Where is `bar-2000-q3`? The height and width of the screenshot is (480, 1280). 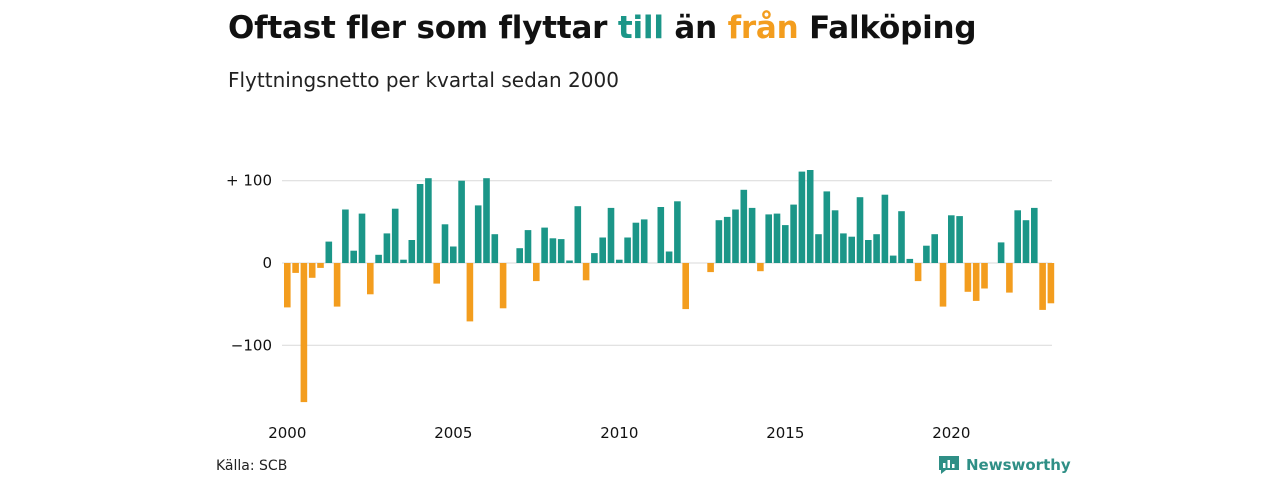
bar-2000-q3 is located at coordinates (304, 333).